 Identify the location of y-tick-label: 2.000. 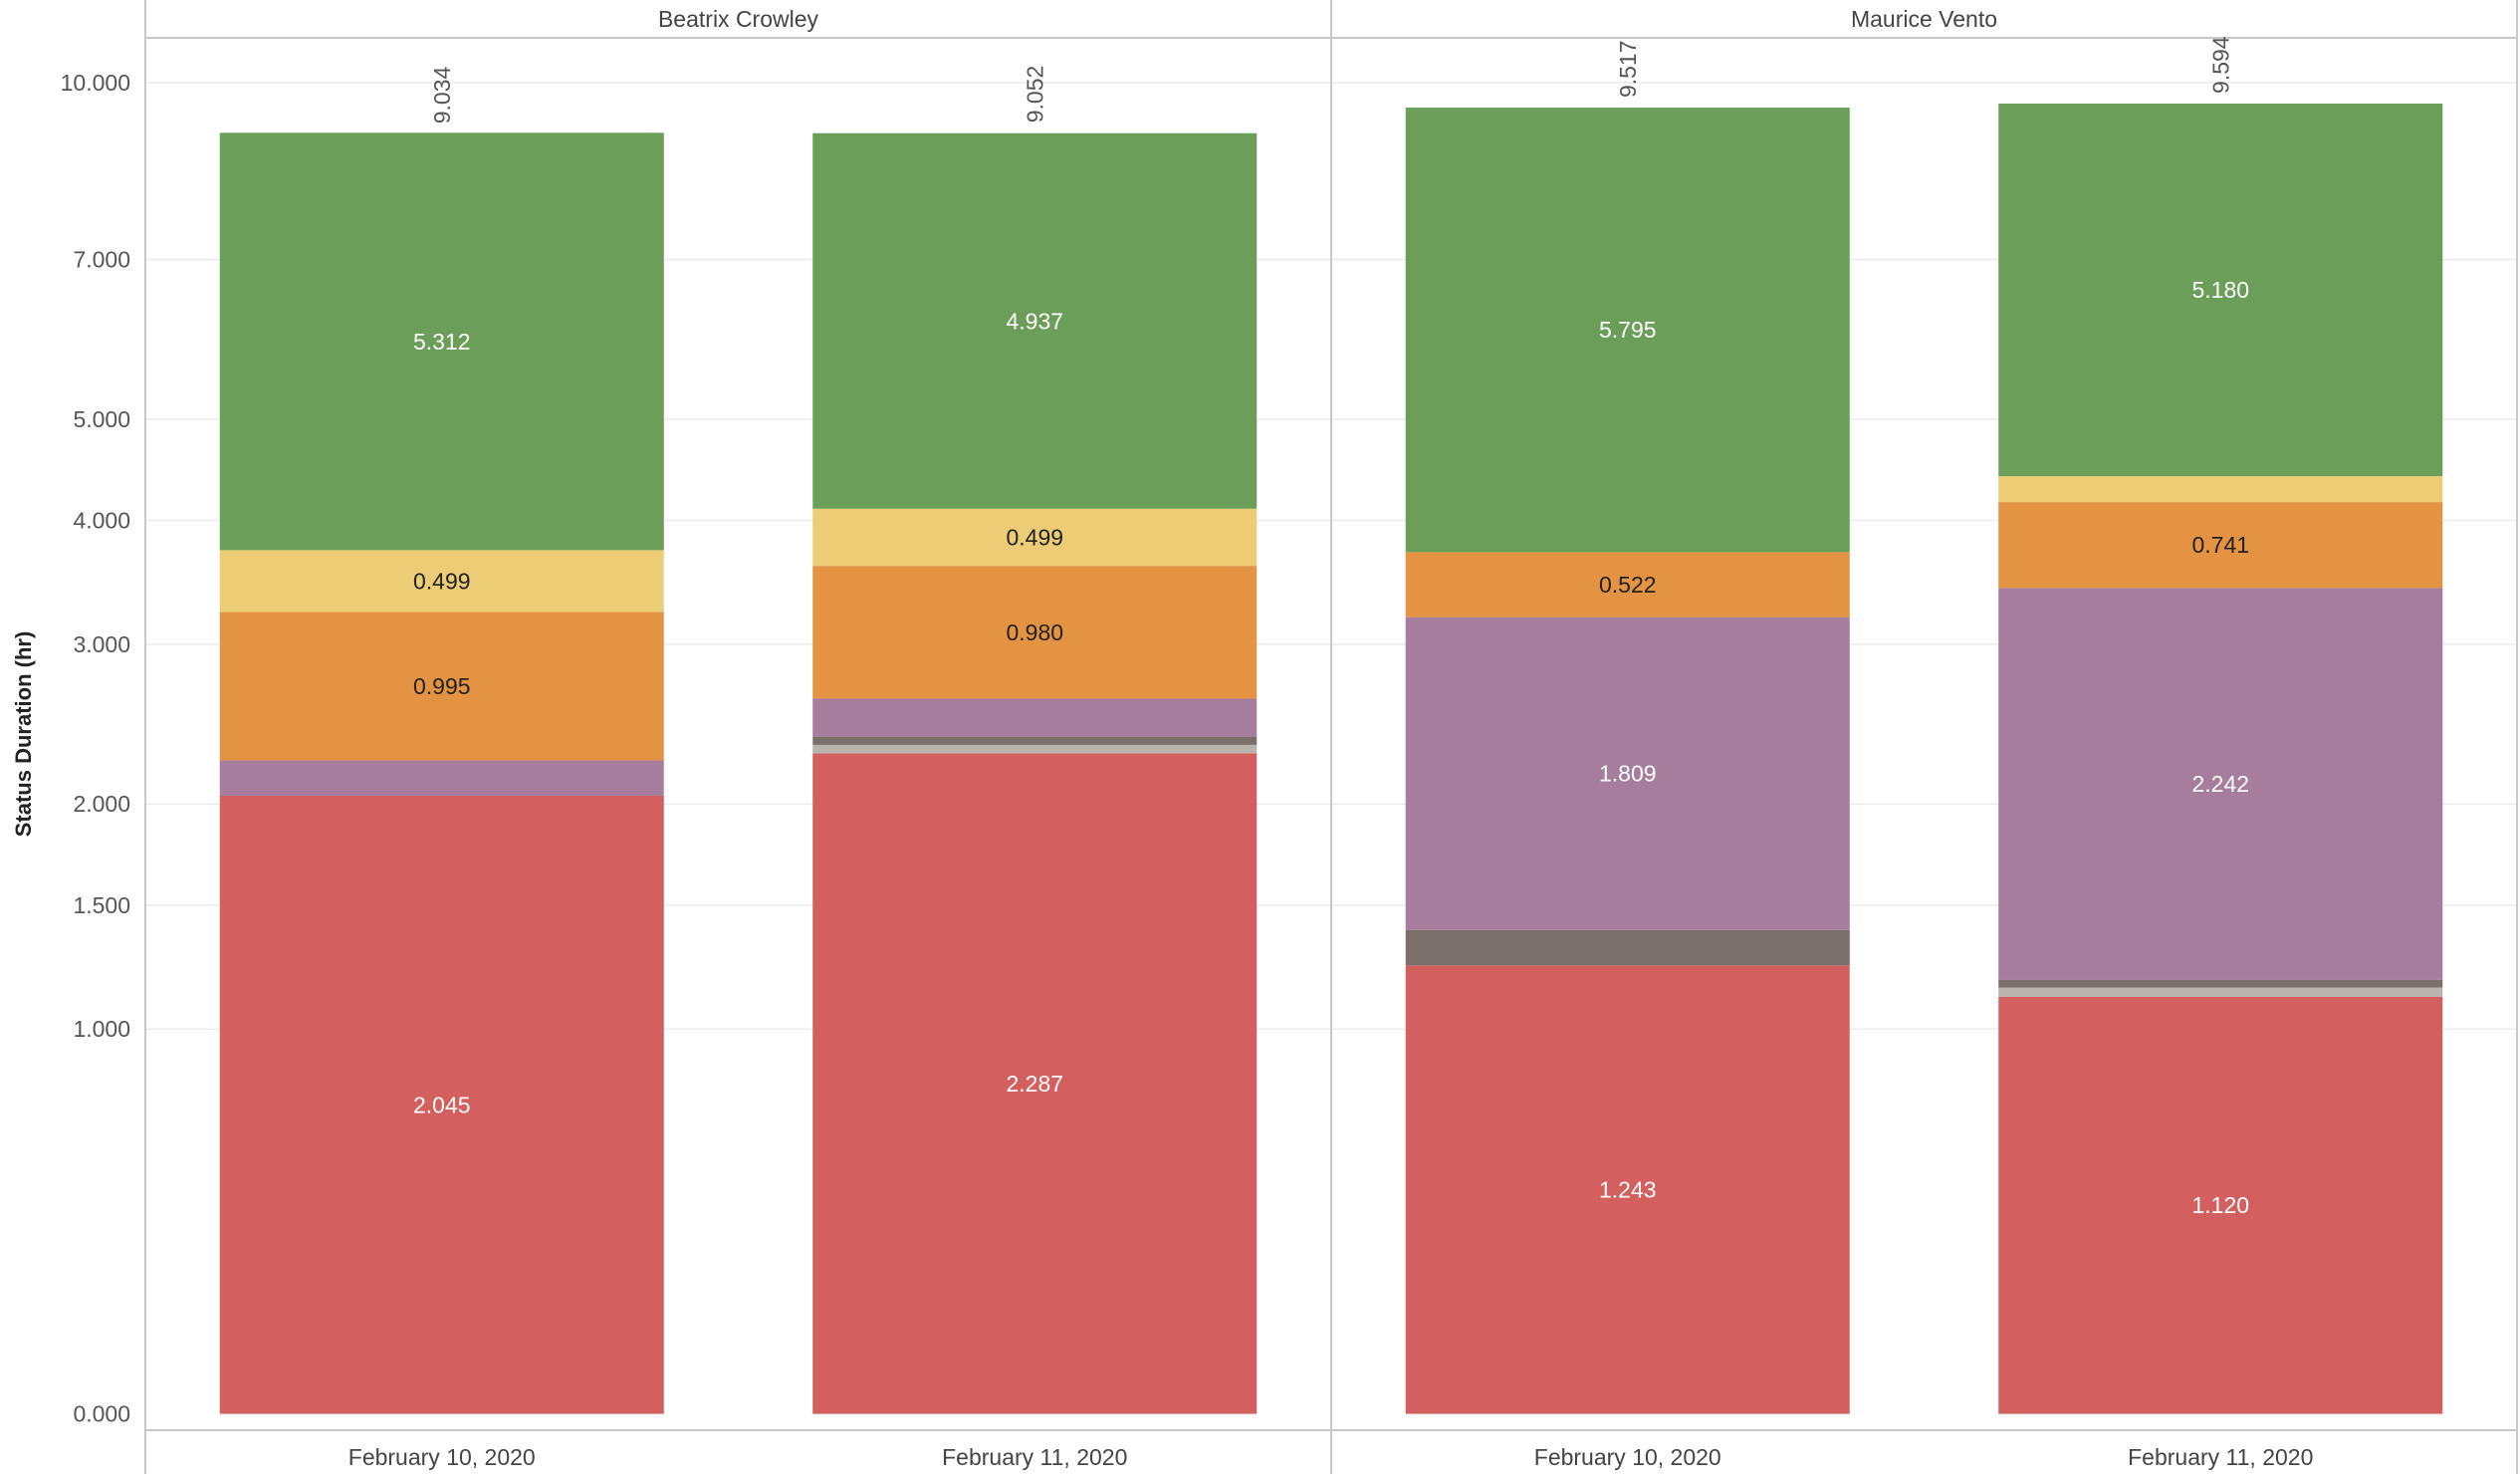
(101, 804).